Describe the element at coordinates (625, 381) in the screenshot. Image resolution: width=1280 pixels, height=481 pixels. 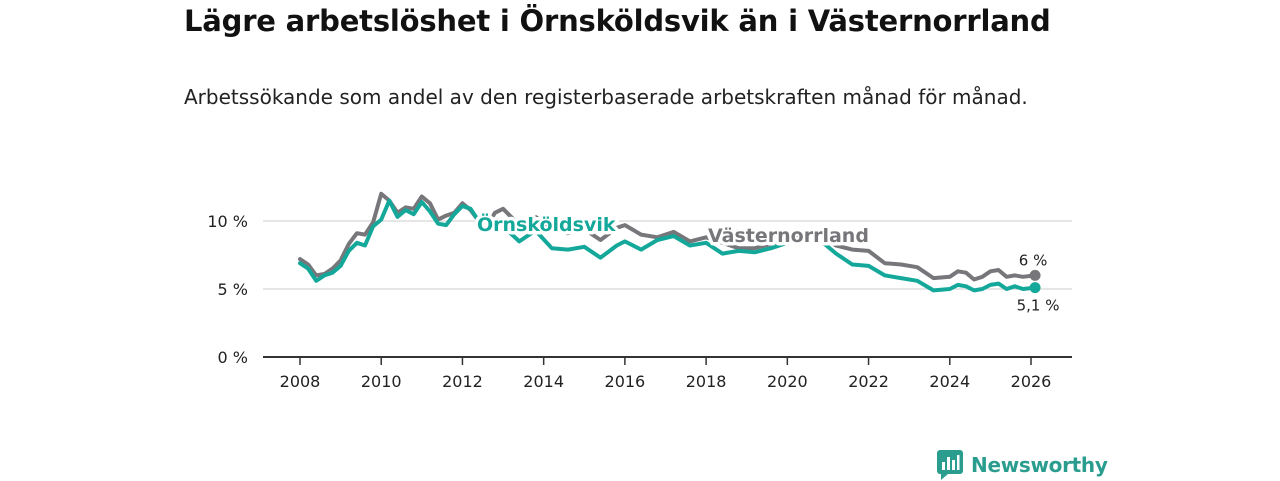
I see `x-tick-label: 2016` at that location.